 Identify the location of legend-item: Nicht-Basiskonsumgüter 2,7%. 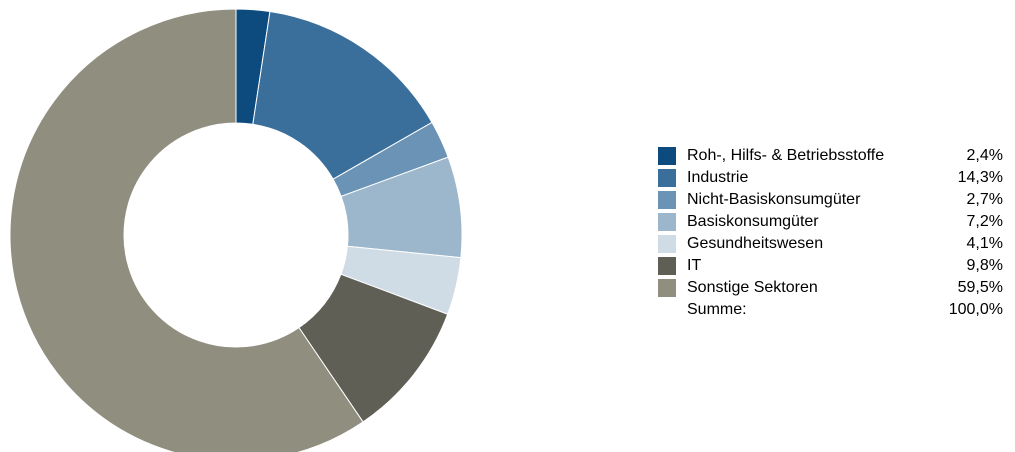
(830, 200).